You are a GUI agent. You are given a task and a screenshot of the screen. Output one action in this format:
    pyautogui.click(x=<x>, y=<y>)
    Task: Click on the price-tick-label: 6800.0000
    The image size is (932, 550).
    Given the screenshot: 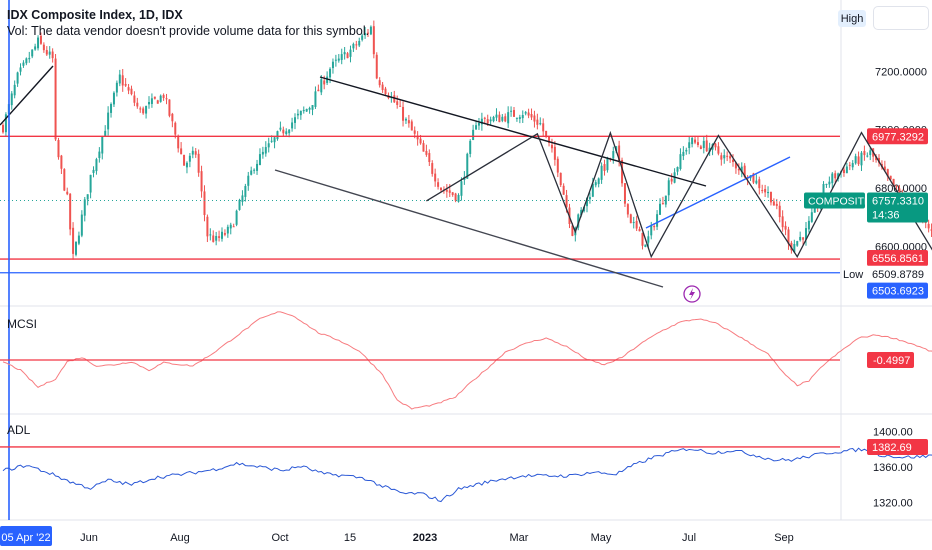 What is the action you would take?
    pyautogui.click(x=901, y=189)
    